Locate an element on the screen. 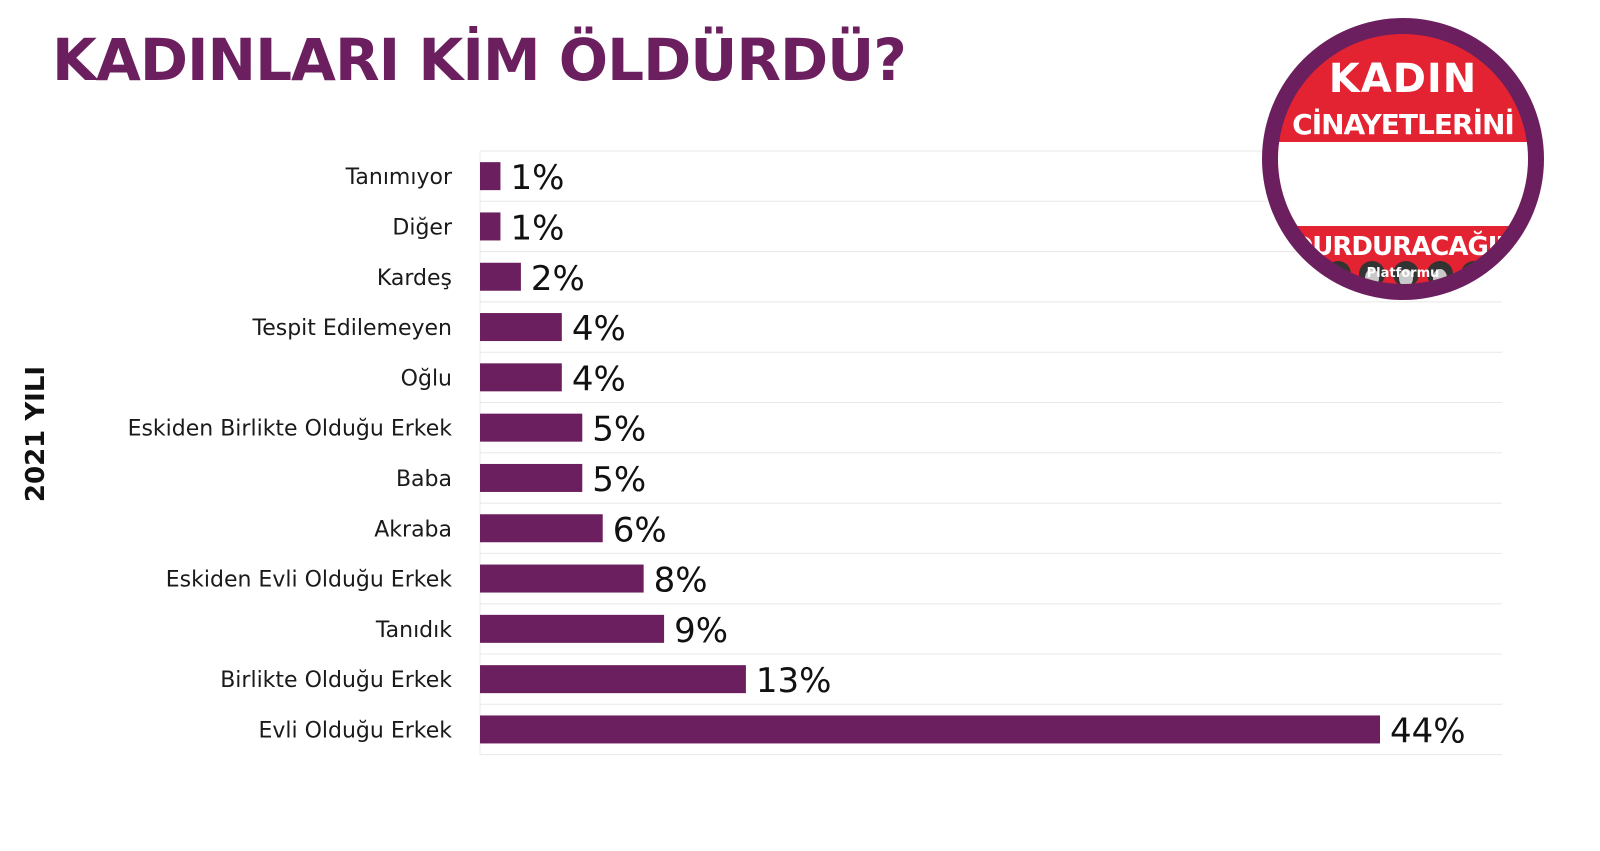 The width and height of the screenshot is (1600, 851). category-label: Kardeş is located at coordinates (414, 278).